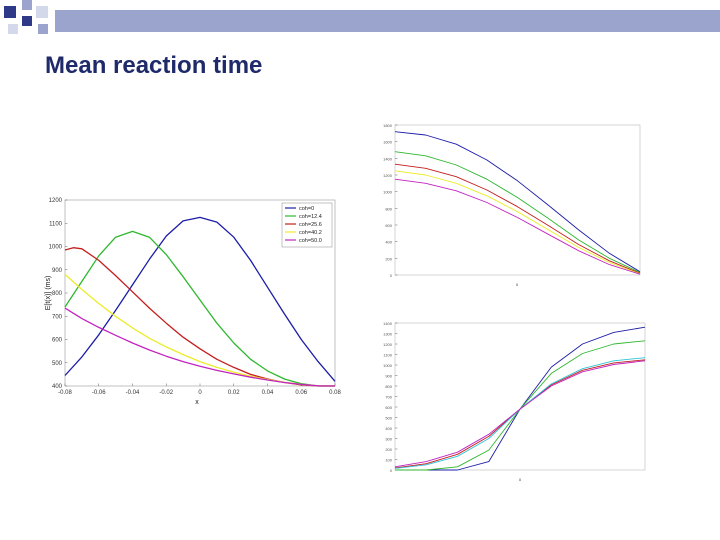 The image size is (720, 540). I want to click on x-tick-label: 0.04, so click(268, 393).